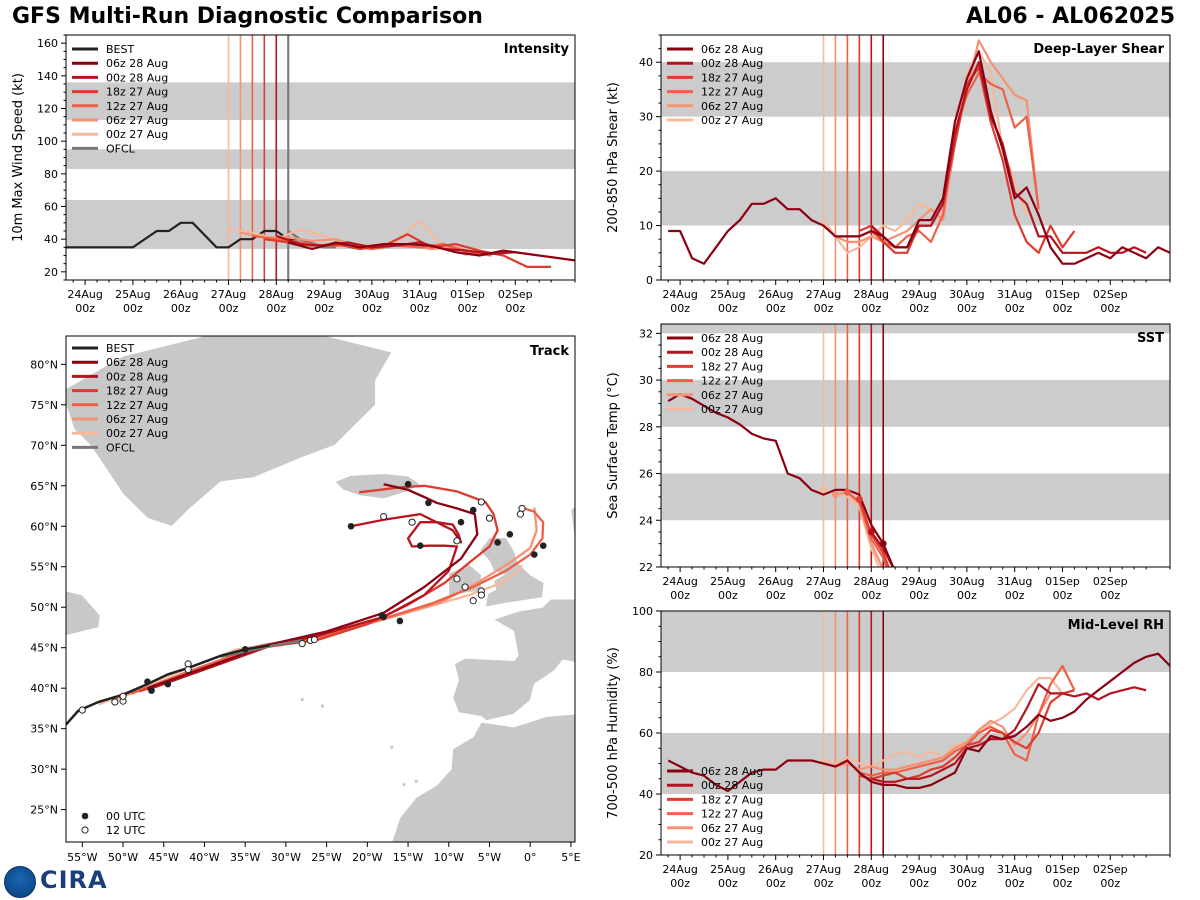 This screenshot has width=1200, height=900. Describe the element at coordinates (123, 857) in the screenshot. I see `track-lon-label-1: 50°W` at that location.